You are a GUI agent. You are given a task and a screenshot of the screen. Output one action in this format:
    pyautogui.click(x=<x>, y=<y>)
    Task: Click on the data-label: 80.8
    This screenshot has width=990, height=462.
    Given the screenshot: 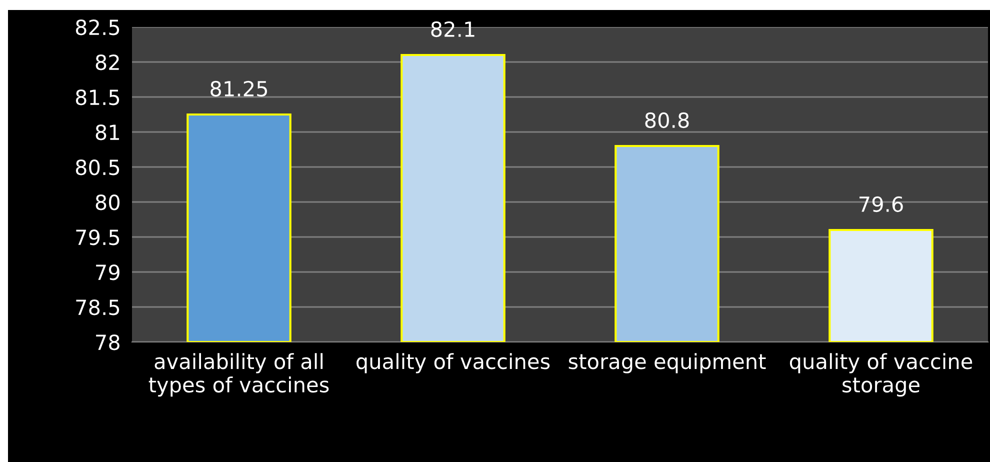 What is the action you would take?
    pyautogui.click(x=667, y=120)
    